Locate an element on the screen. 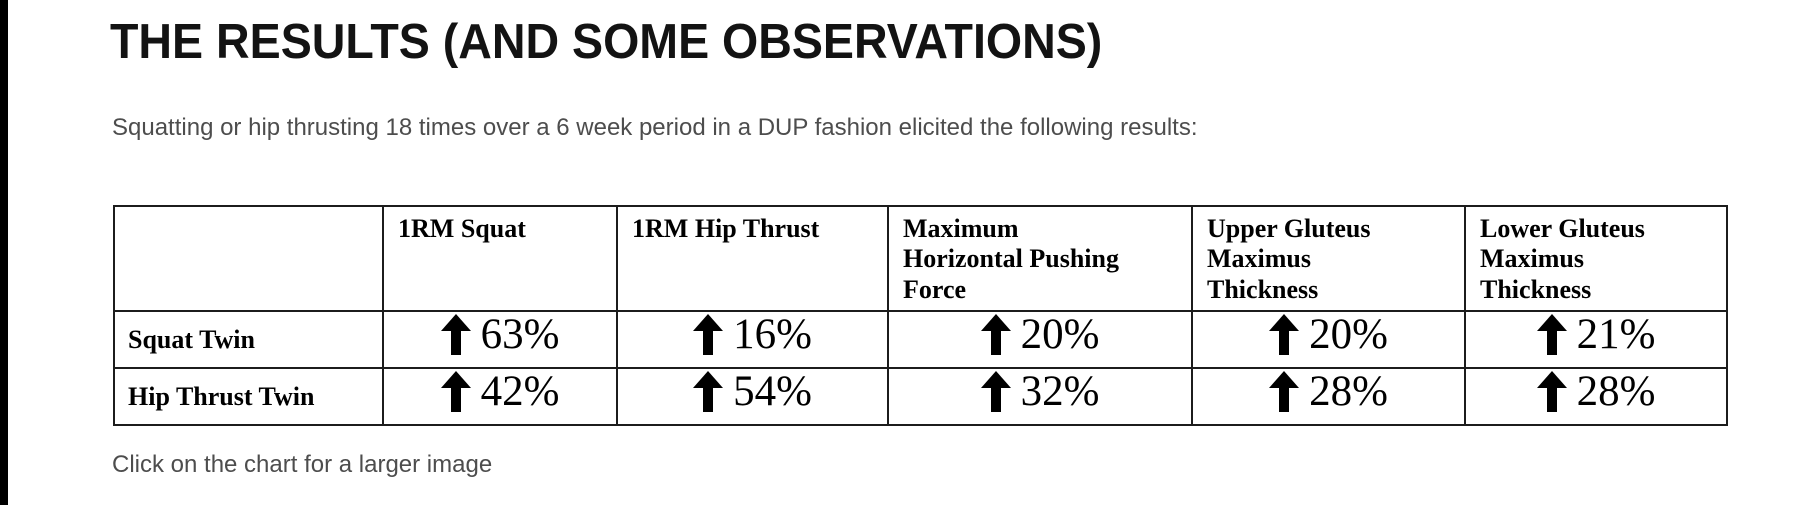 This screenshot has height=505, width=1819. cell-squat-twin-1rm-hip-thrust: 16% is located at coordinates (752, 339).